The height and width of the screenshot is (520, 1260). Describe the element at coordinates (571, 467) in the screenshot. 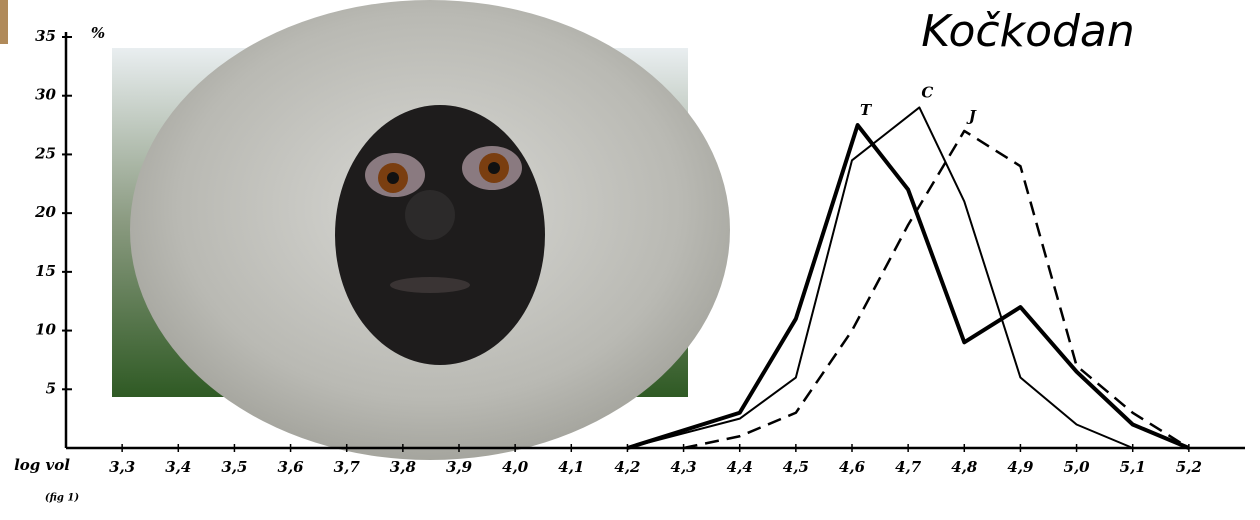

I see `x-tick-label: 4,1` at that location.